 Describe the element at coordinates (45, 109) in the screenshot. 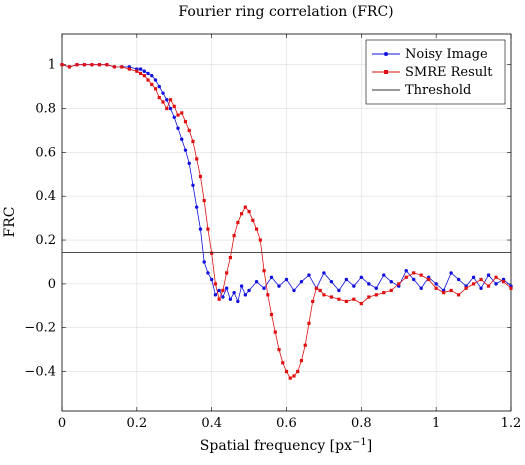

I see `y-tick-label: 0.8` at that location.